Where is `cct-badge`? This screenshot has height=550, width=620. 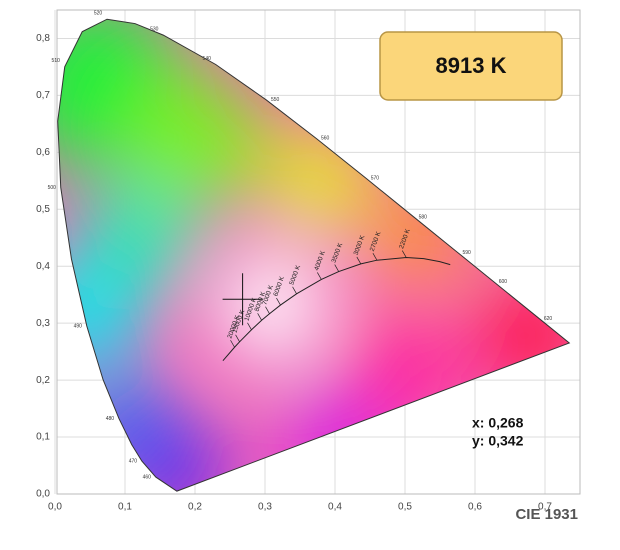
cct-badge is located at coordinates (471, 66).